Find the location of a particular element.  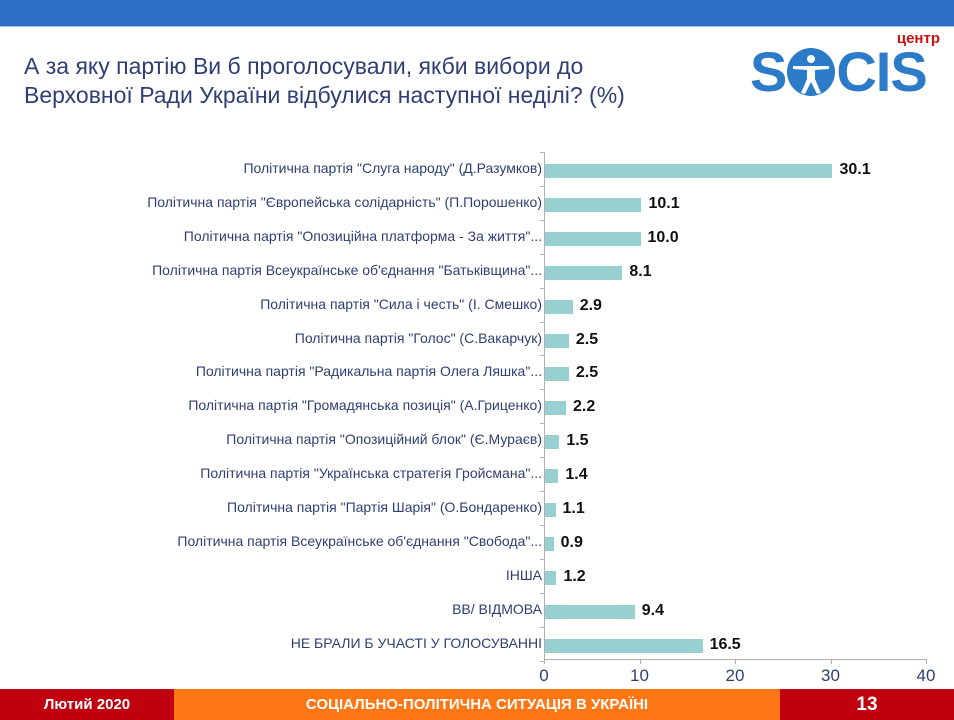

x-tick-label: 10 is located at coordinates (639, 675).